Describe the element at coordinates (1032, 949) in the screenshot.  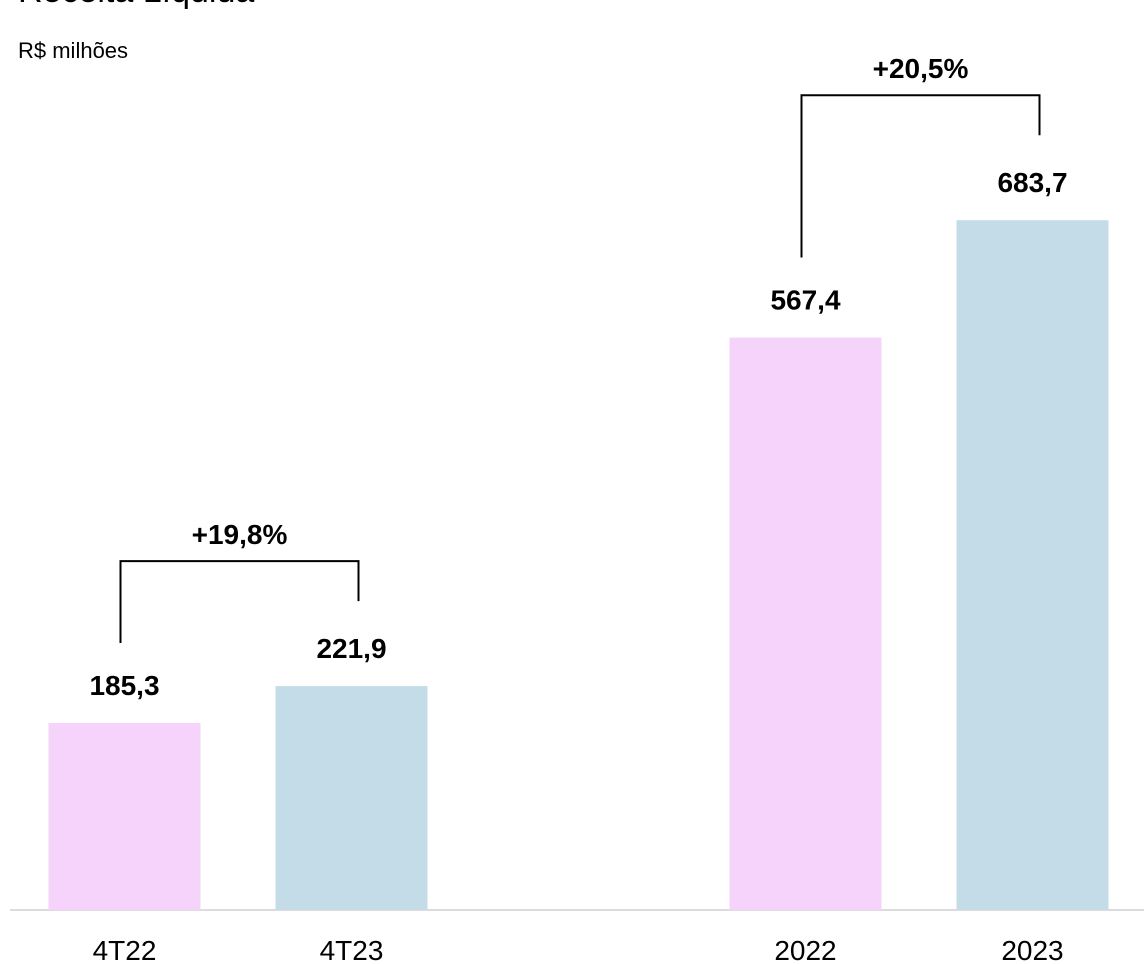
I see `x-tick-label: 2023` at that location.